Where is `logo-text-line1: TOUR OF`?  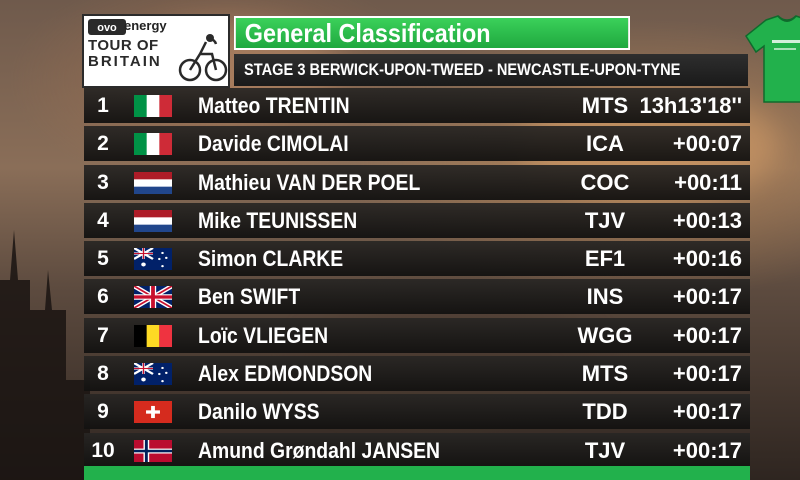
logo-text-line1: TOUR OF is located at coordinates (123, 45).